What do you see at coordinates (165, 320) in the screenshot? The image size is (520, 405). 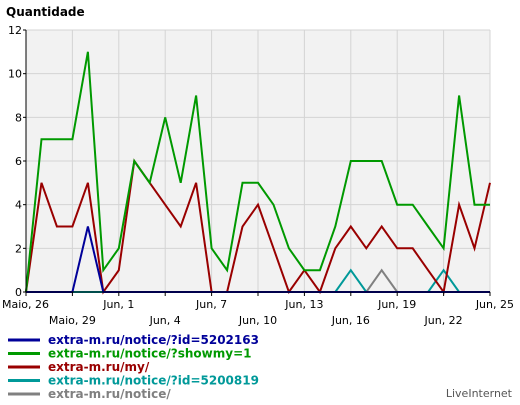 I see `x-tick-label: Jun, 4` at bounding box center [165, 320].